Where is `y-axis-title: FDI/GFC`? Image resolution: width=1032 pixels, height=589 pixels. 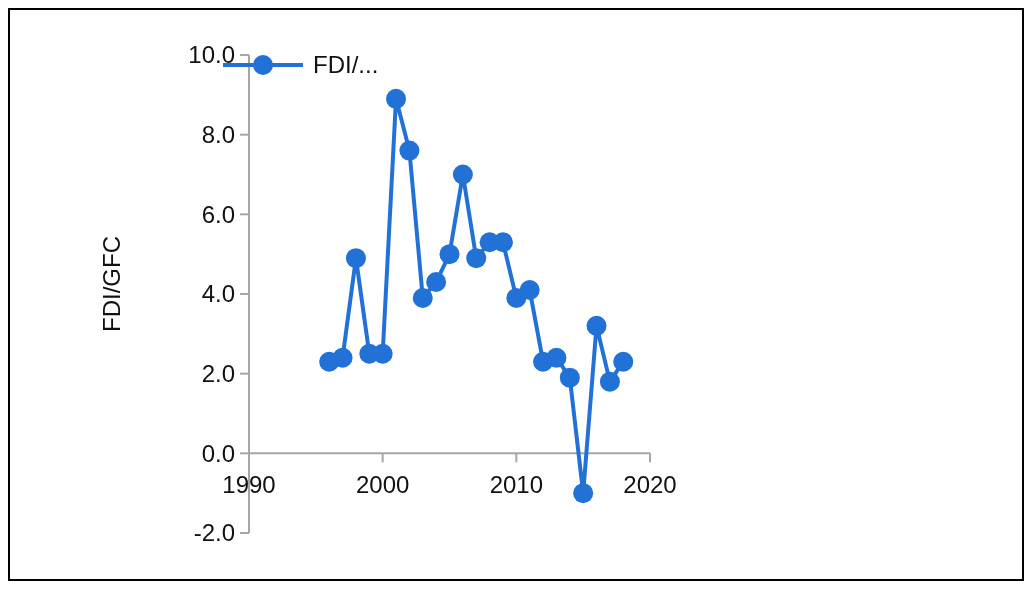
y-axis-title: FDI/GFC is located at coordinates (111, 284).